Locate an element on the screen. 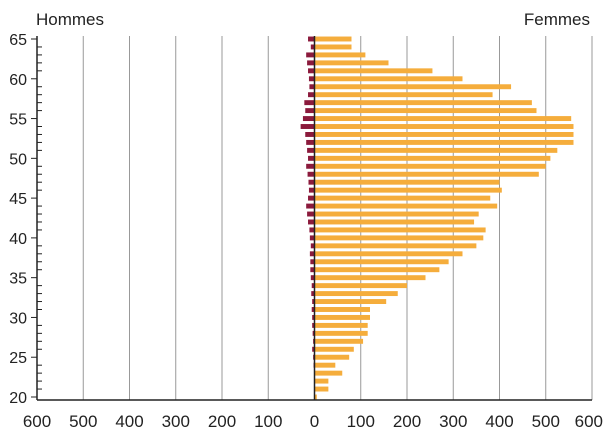  y-tick-label: 65 is located at coordinates (18, 40).